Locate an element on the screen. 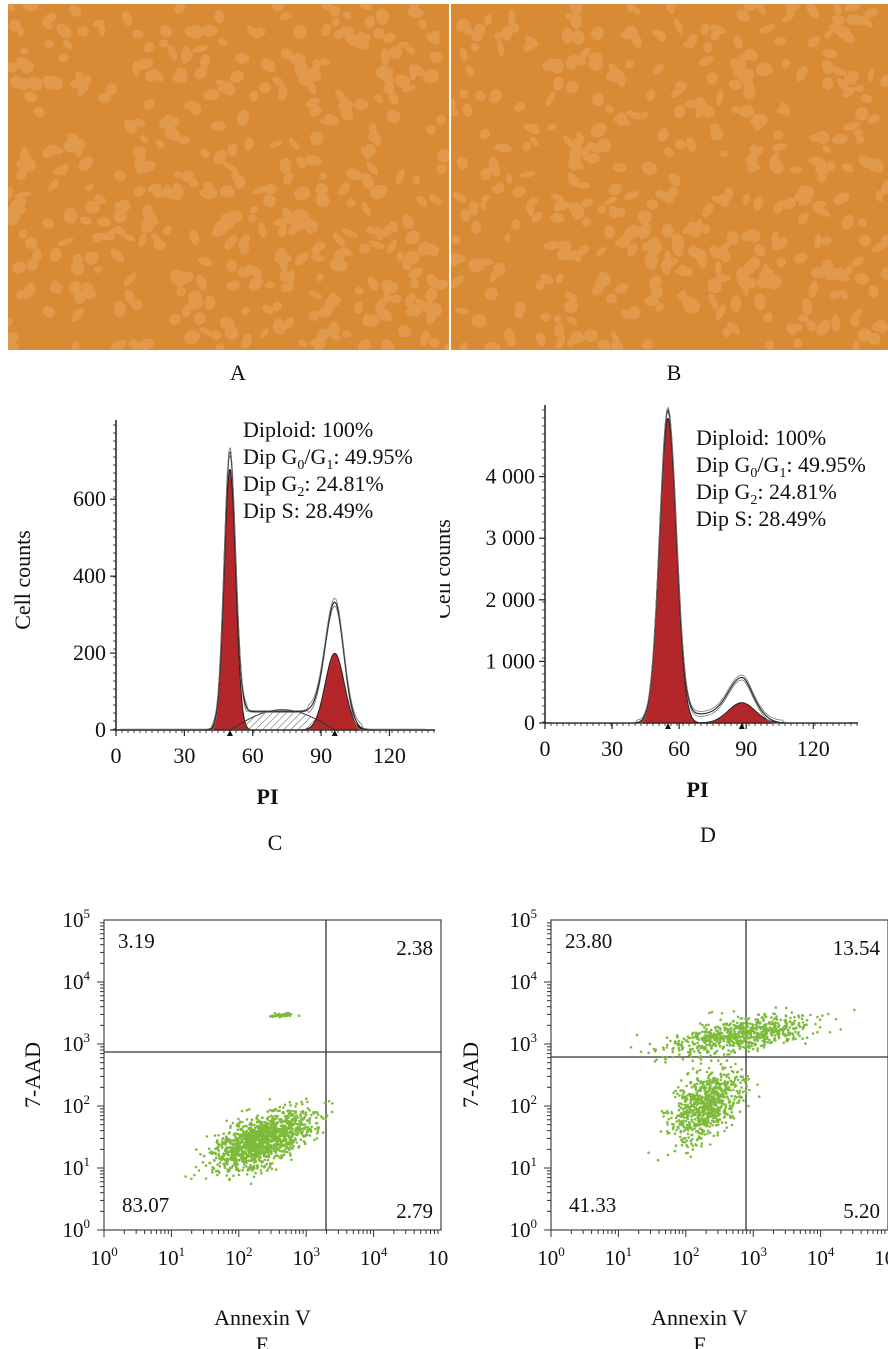 Image resolution: width=888 pixels, height=1349 pixels. tick-exponent: 4 is located at coordinates (87, 975).